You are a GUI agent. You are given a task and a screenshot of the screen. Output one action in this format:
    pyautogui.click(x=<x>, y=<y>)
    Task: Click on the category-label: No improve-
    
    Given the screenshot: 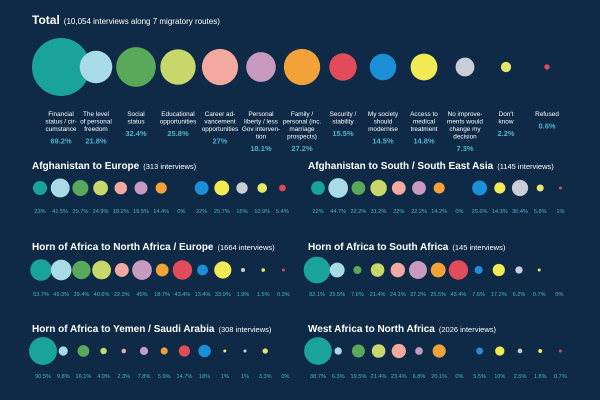 What is the action you would take?
    pyautogui.click(x=465, y=114)
    